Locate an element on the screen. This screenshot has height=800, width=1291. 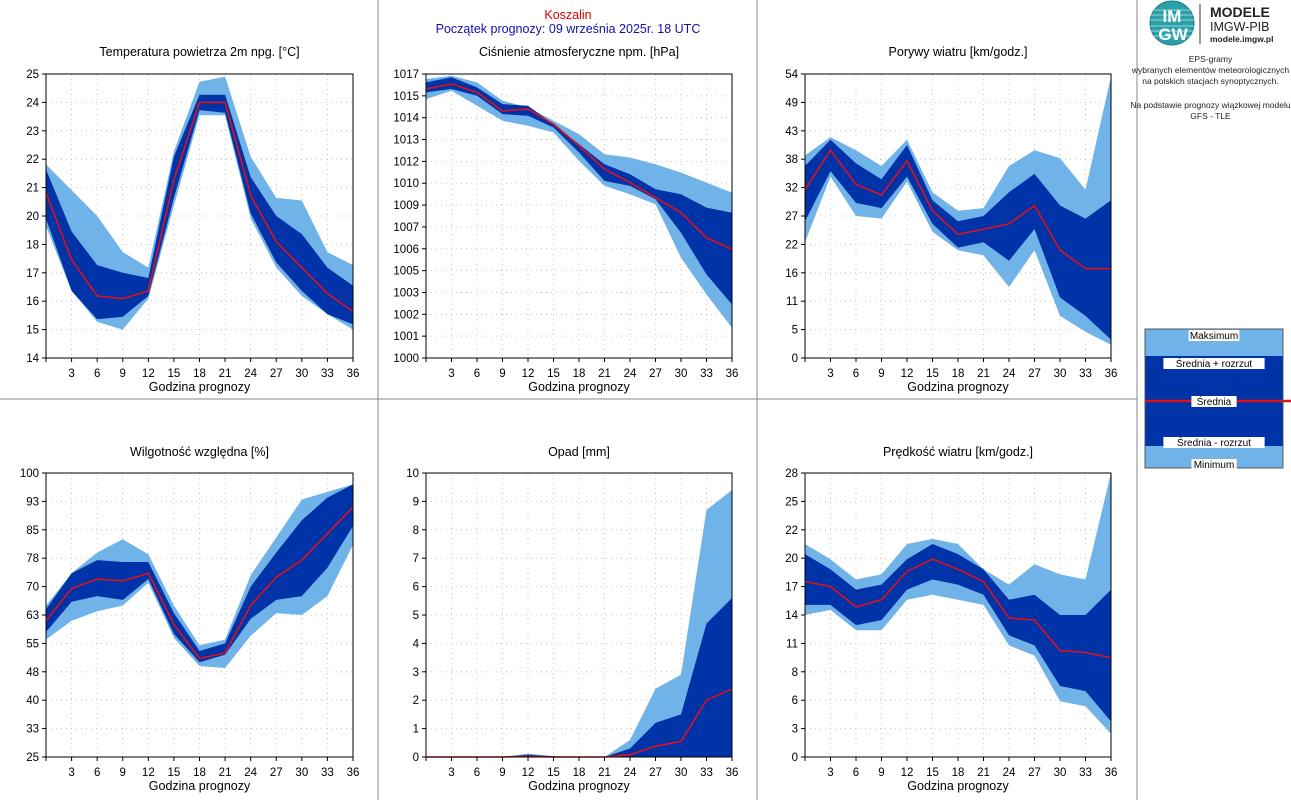
chart-title: Prędkość wiatru [km/godz.] is located at coordinates (958, 452).